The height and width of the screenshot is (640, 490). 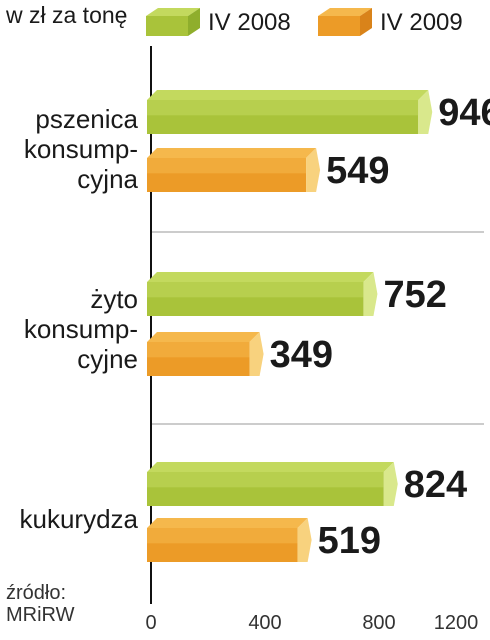 I want to click on legend-swatch-2009, so click(x=345, y=22).